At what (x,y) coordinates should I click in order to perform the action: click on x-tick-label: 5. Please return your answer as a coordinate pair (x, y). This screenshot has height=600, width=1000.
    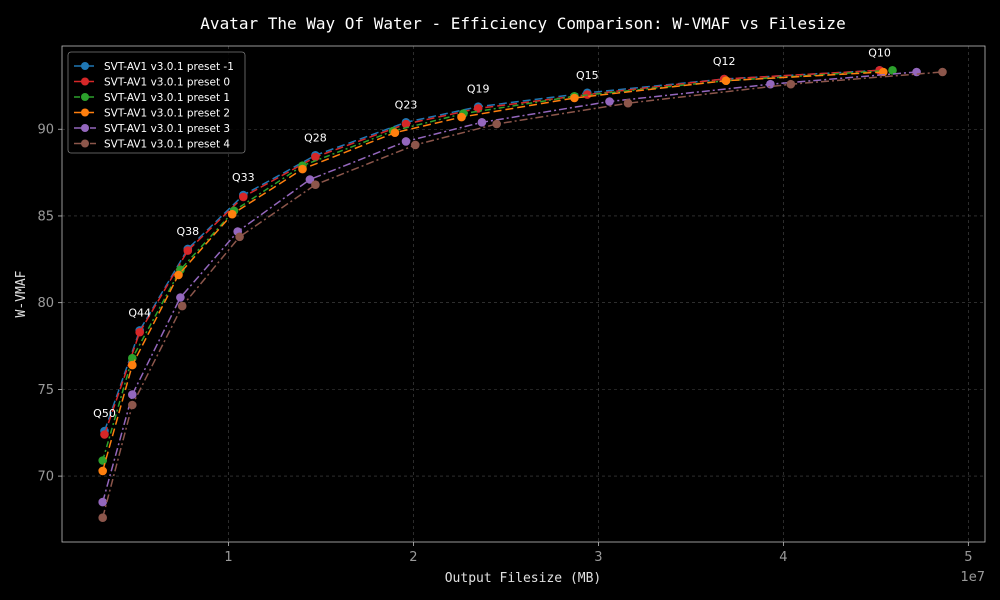
    Looking at the image, I should click on (968, 557).